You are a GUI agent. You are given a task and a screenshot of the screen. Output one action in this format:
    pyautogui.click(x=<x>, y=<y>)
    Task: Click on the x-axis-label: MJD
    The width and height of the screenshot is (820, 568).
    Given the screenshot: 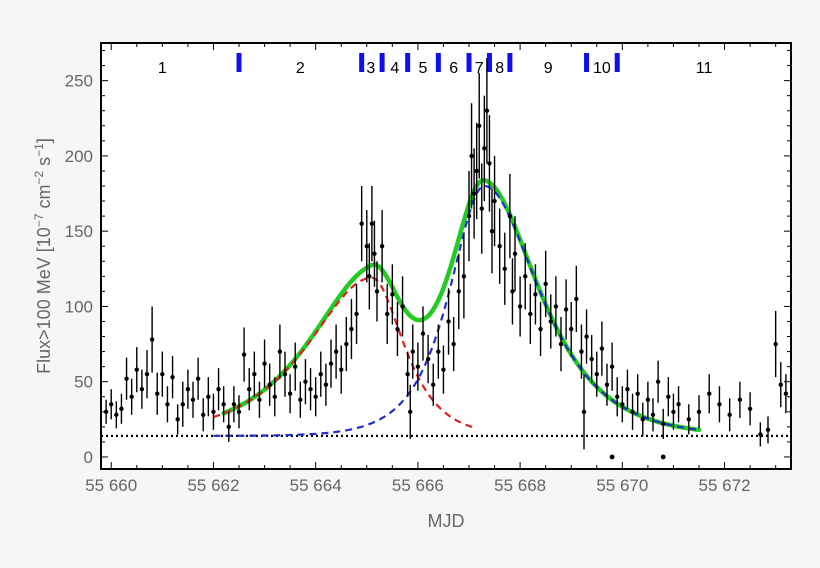 What is the action you would take?
    pyautogui.click(x=446, y=521)
    